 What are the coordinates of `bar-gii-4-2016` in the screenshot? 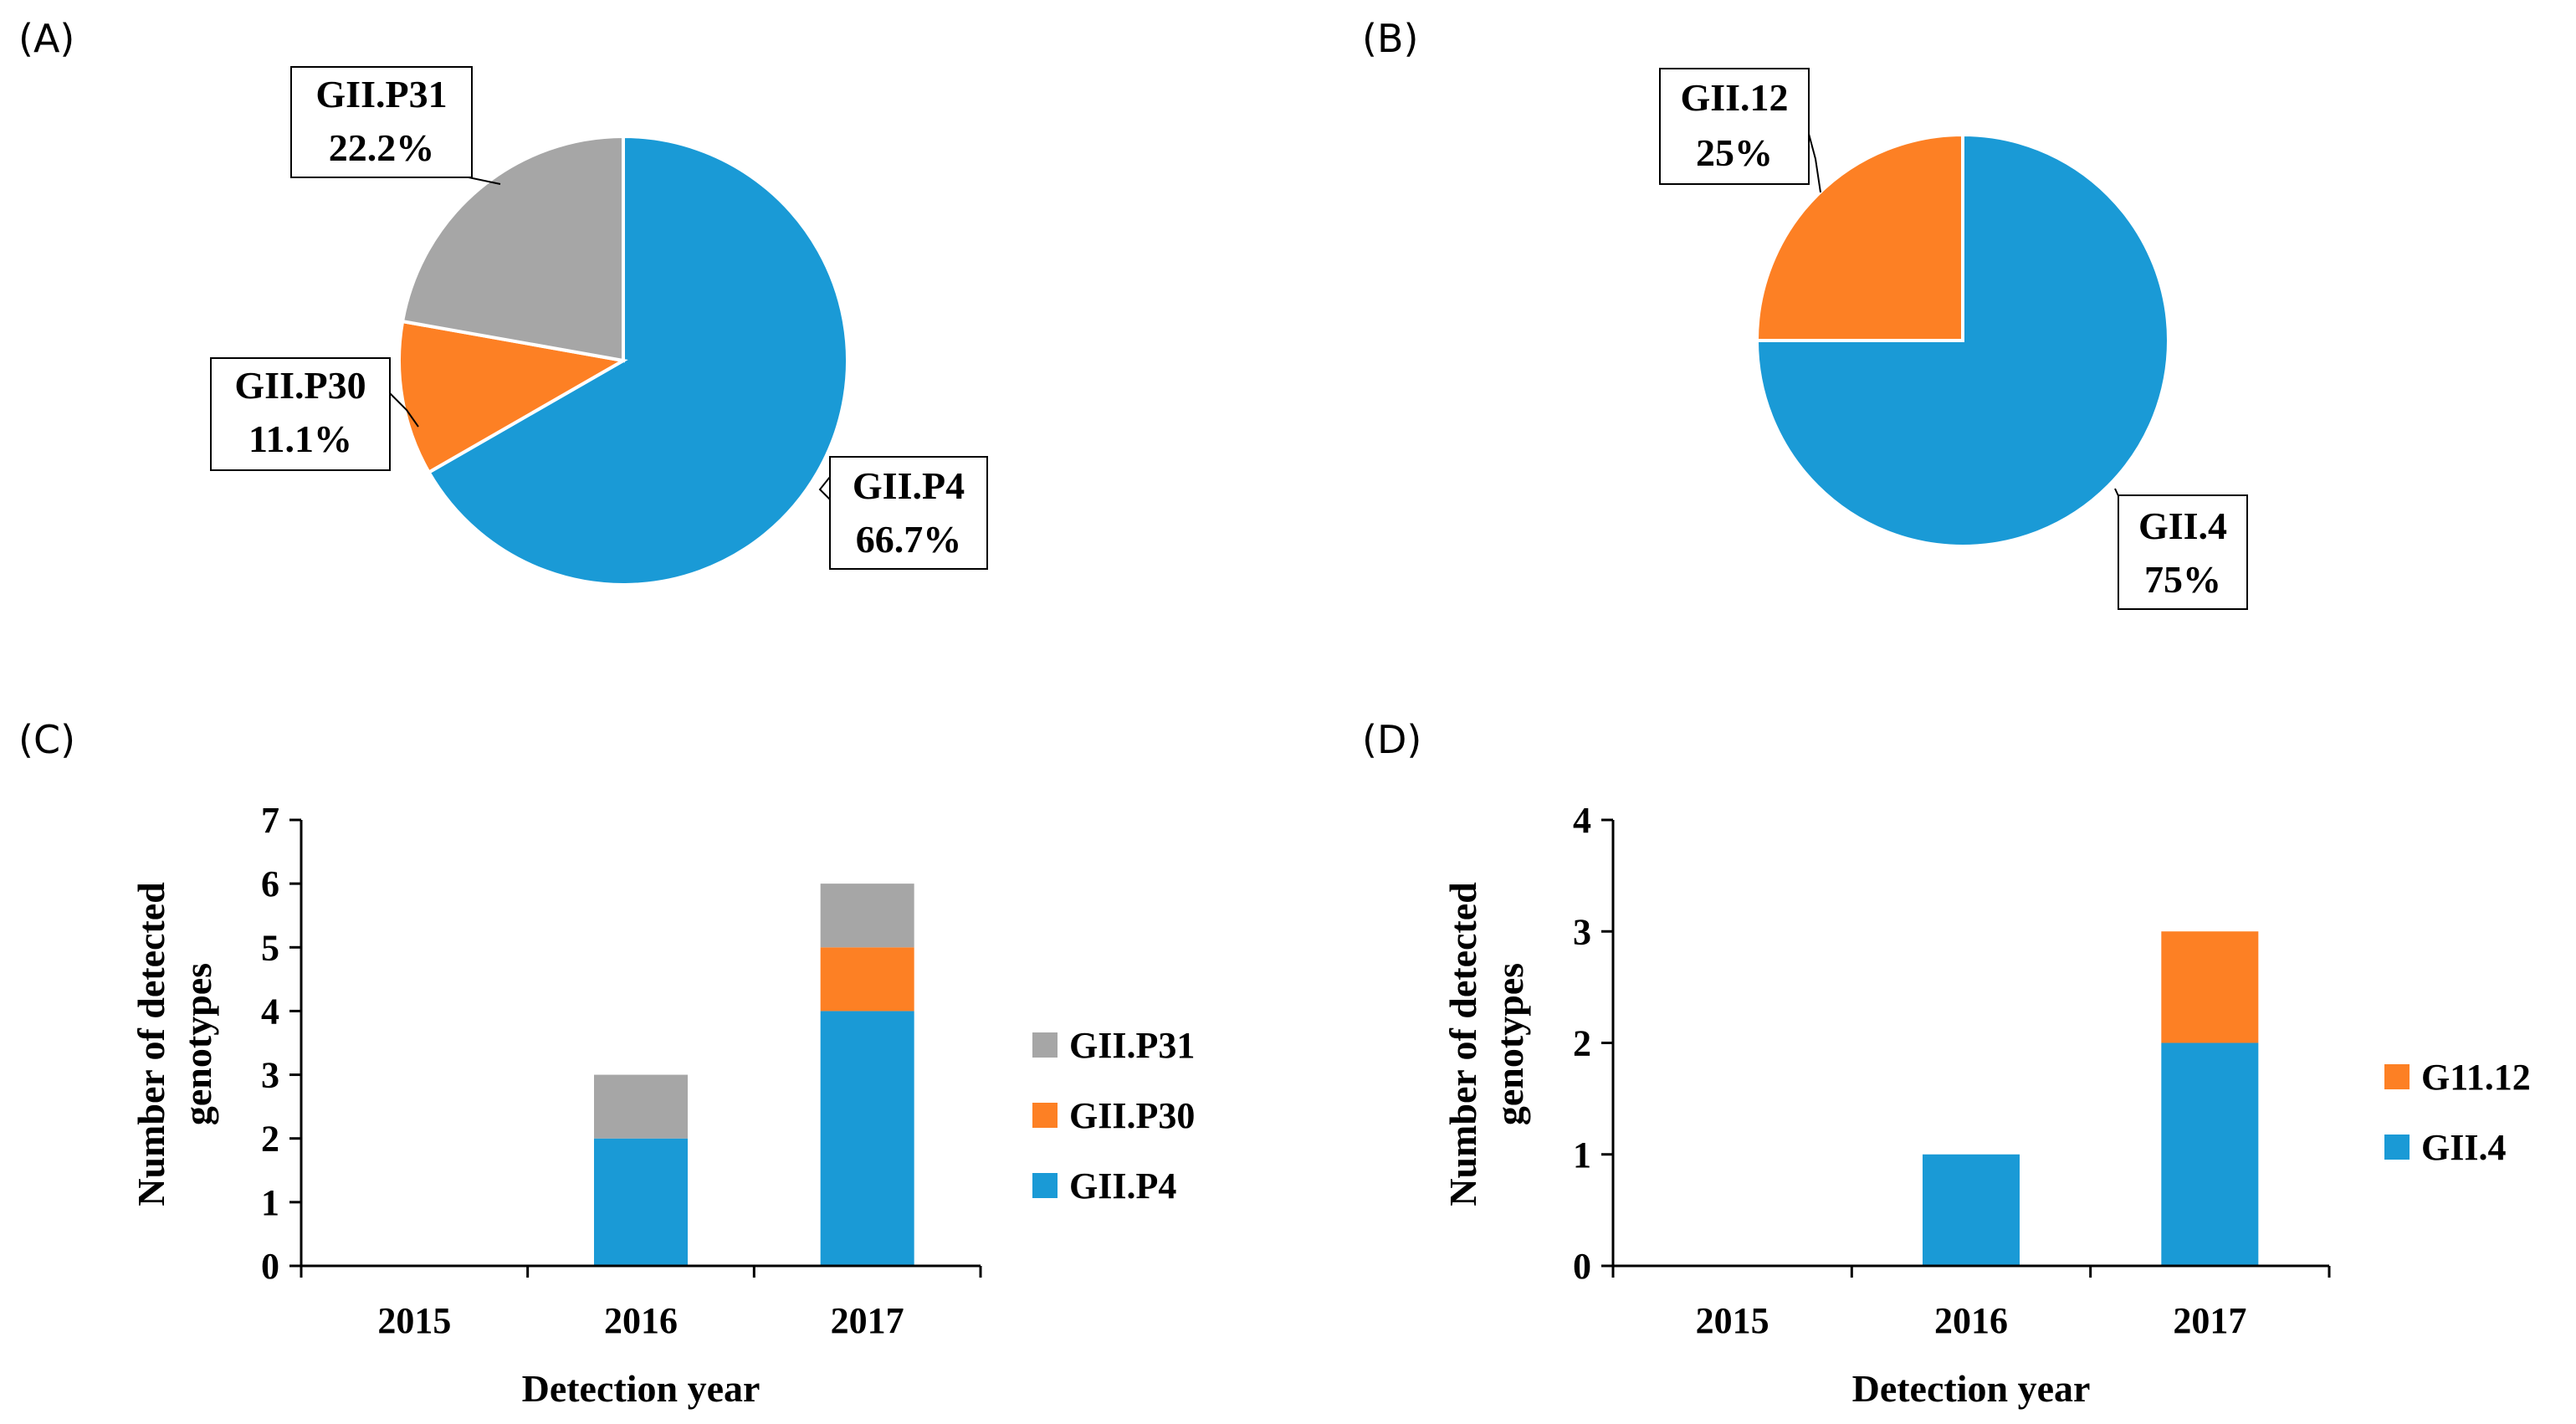 It's located at (1972, 1210).